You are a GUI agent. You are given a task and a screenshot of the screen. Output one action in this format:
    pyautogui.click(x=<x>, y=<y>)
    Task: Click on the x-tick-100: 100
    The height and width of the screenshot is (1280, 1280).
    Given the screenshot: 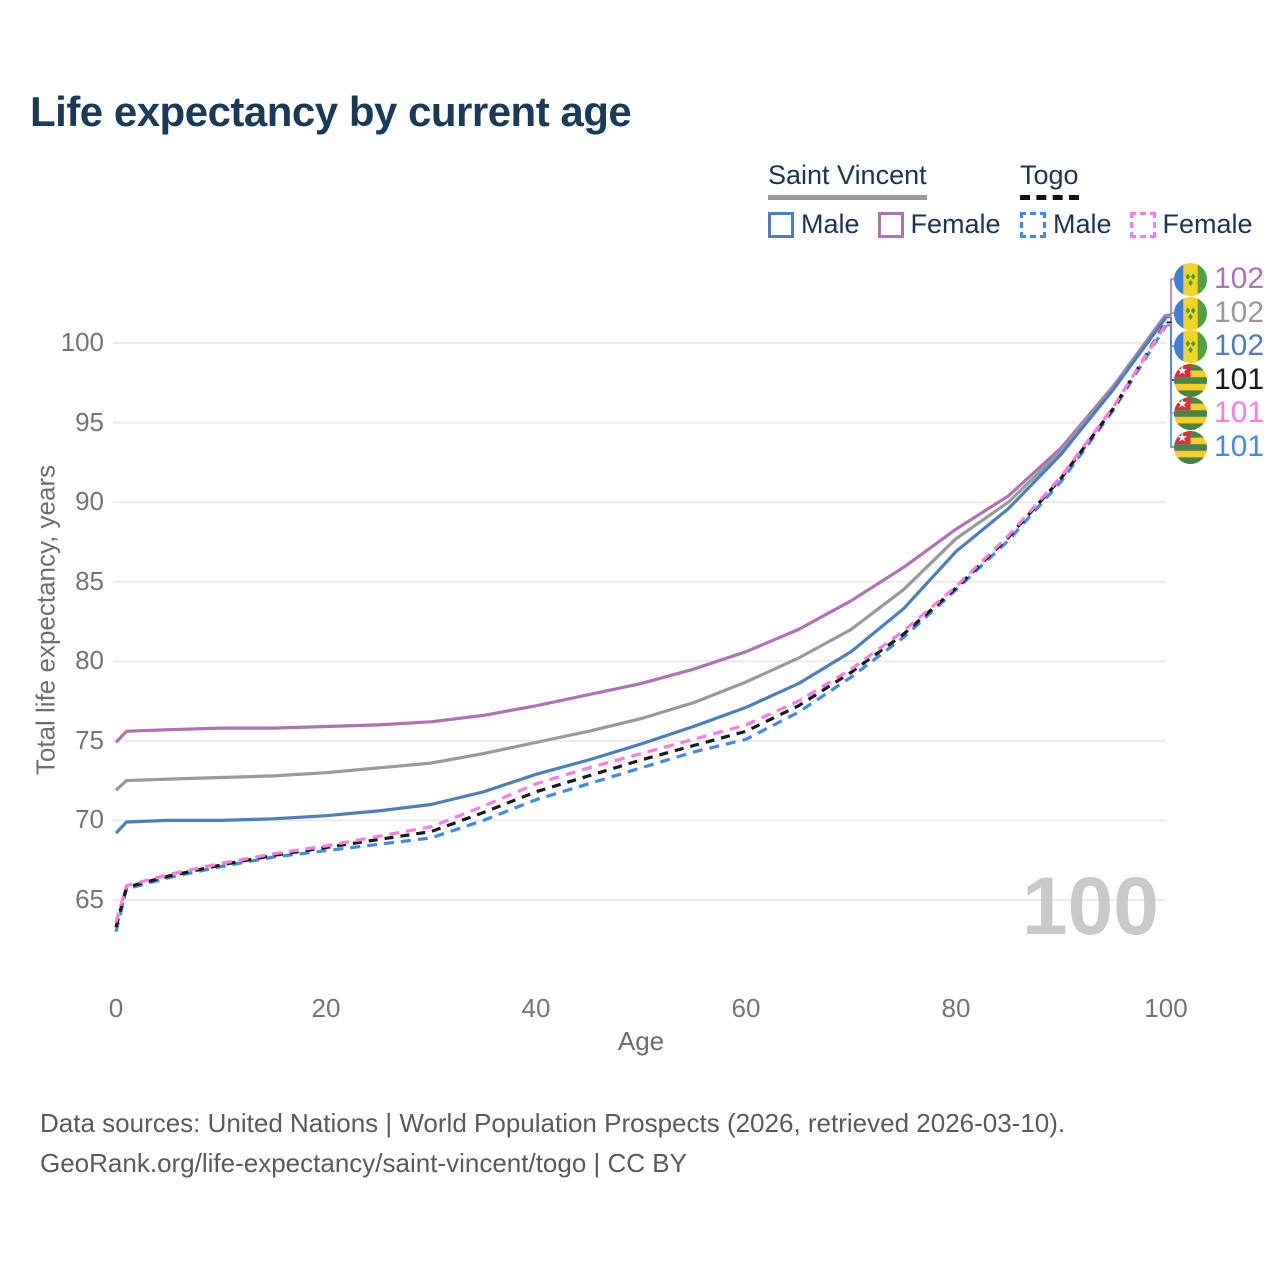 What is the action you would take?
    pyautogui.click(x=1166, y=1008)
    